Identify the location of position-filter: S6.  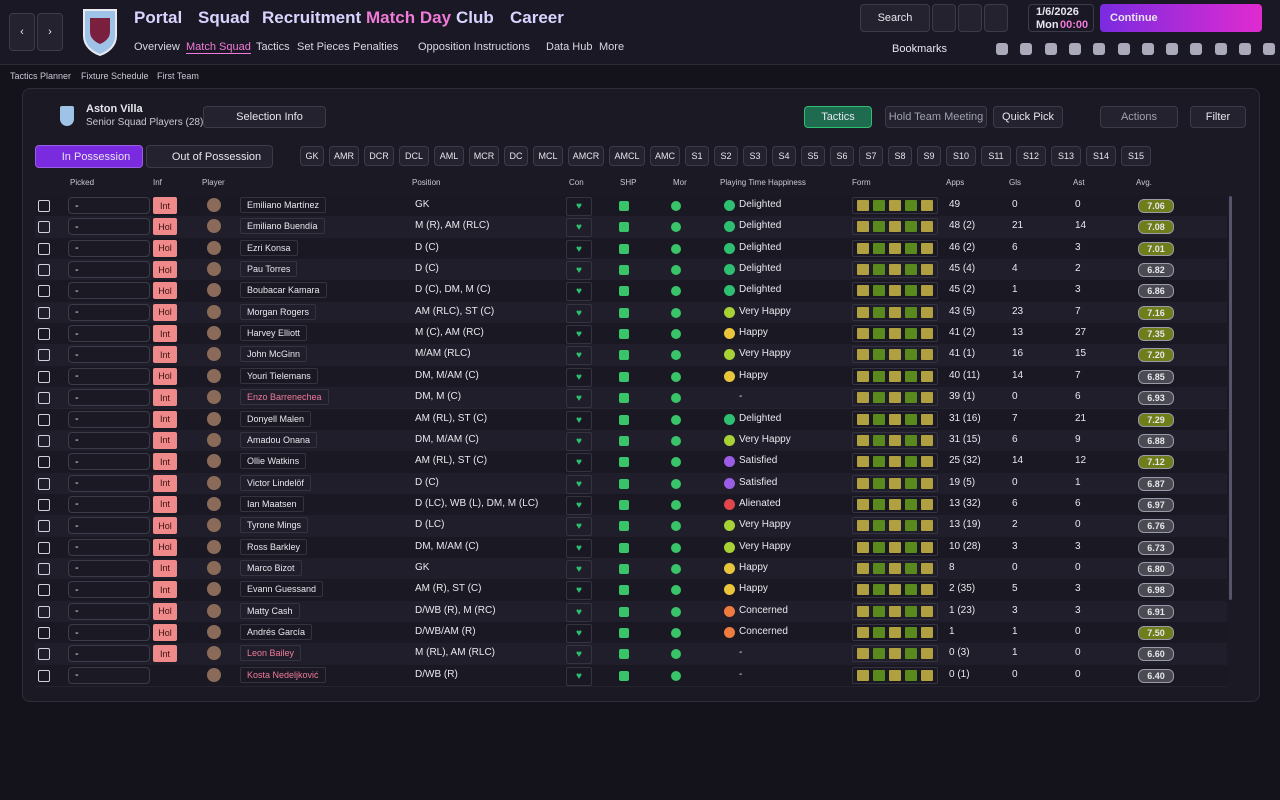
(842, 156).